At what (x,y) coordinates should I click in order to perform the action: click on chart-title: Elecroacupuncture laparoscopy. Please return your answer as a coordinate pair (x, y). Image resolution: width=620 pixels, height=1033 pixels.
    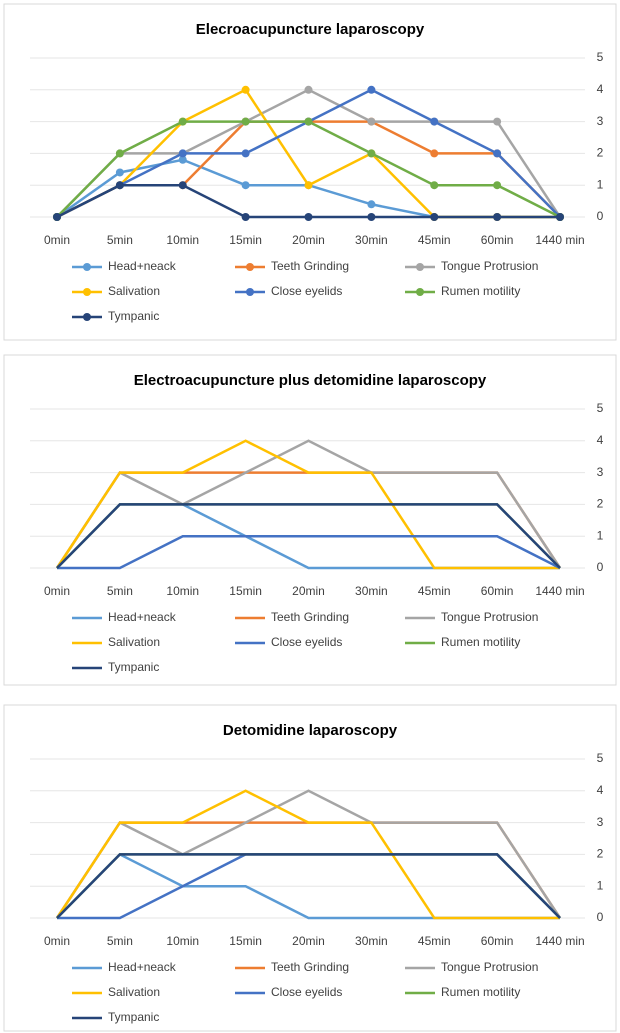
    Looking at the image, I should click on (310, 29).